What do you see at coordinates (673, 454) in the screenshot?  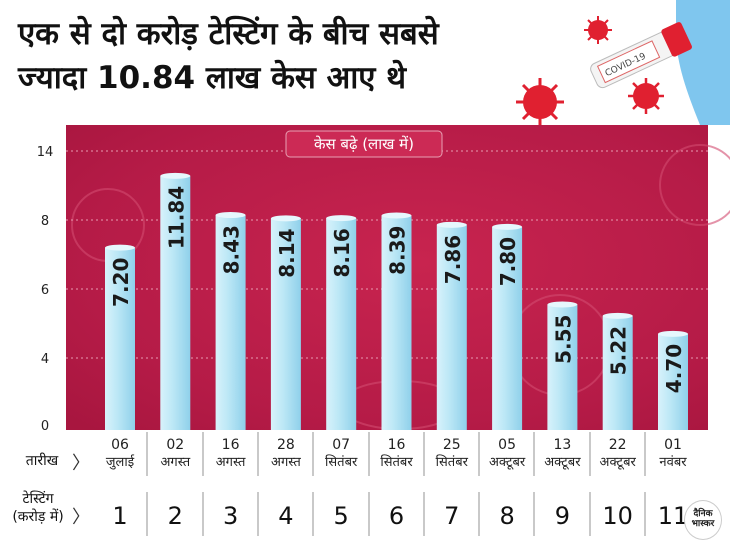 I see `date-cell: 01 नवंबर` at bounding box center [673, 454].